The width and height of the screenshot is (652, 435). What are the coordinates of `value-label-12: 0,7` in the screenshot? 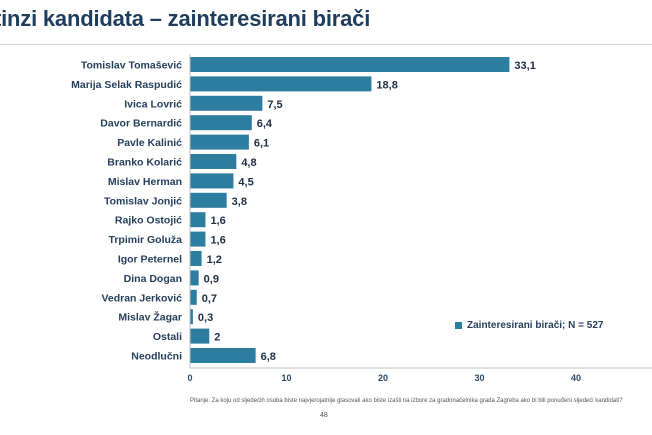 It's located at (209, 299).